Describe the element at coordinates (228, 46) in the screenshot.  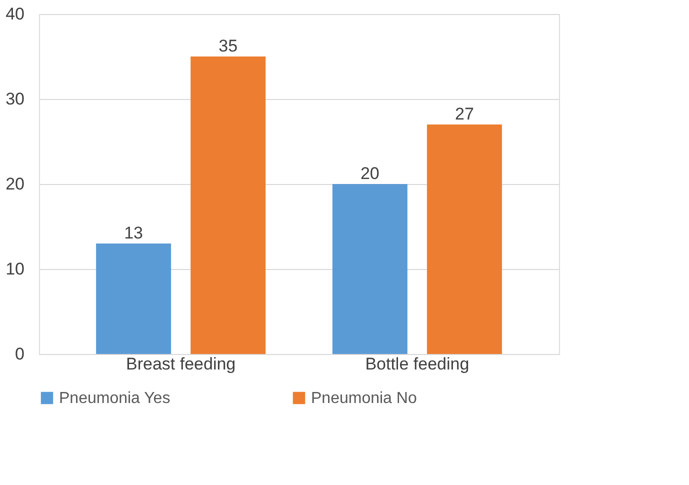
I see `data-label: 35` at that location.